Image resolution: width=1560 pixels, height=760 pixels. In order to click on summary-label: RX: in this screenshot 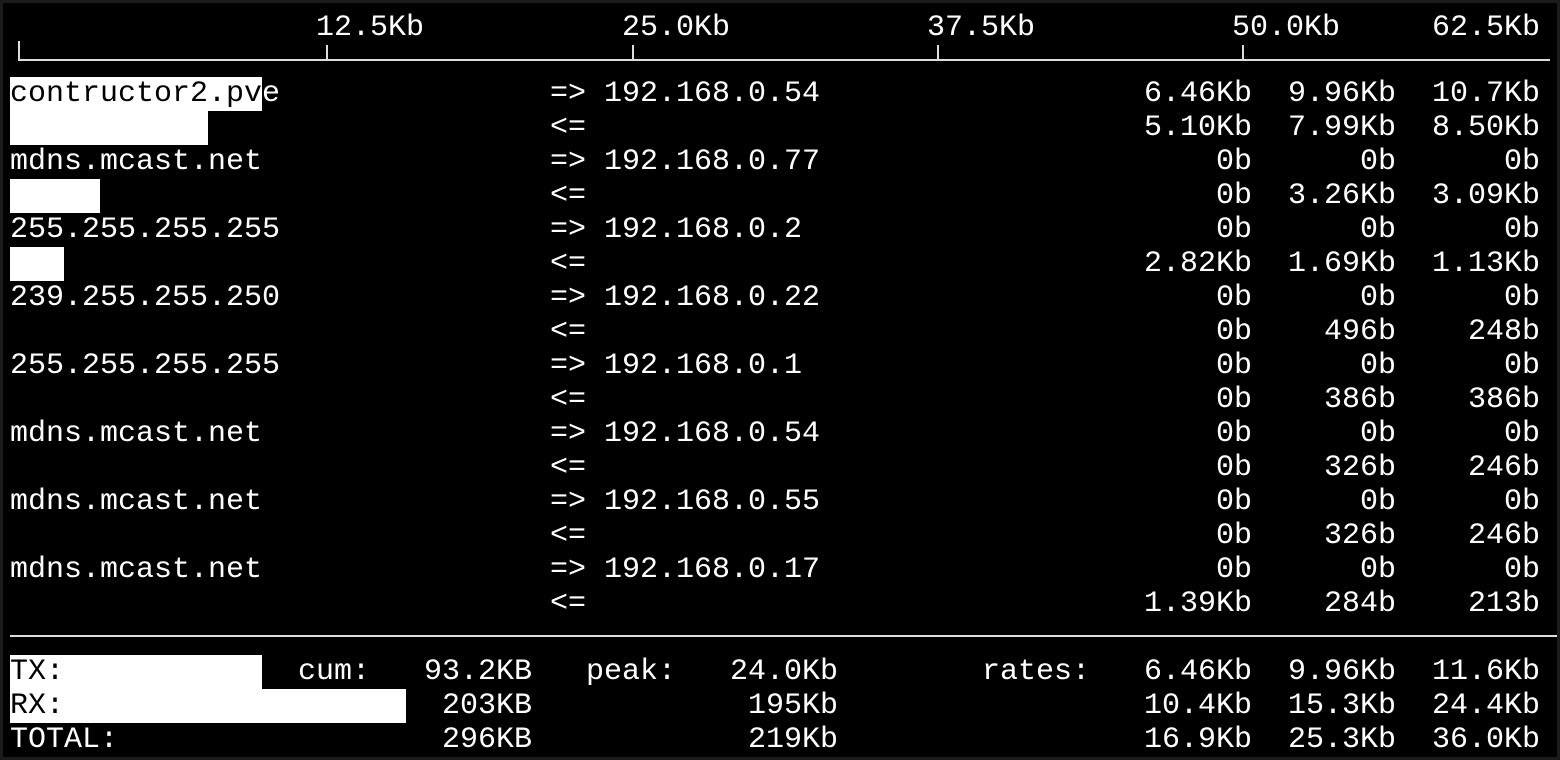, I will do `click(37, 706)`.